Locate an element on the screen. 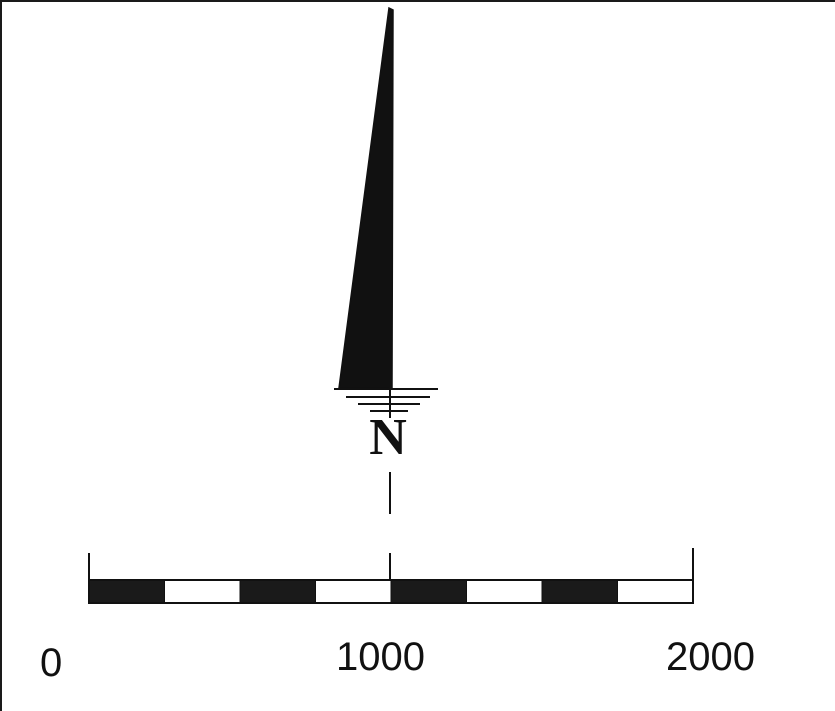  north-arrow-icon is located at coordinates (386, 260).